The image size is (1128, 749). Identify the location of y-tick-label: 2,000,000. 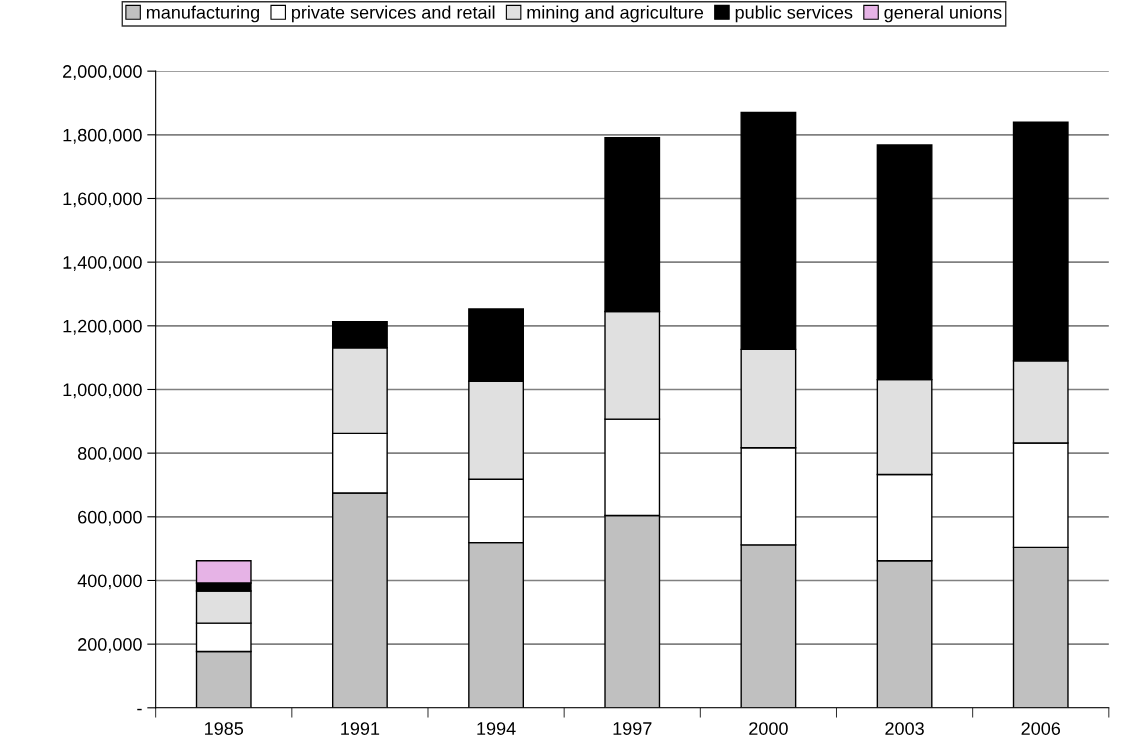
(102, 73).